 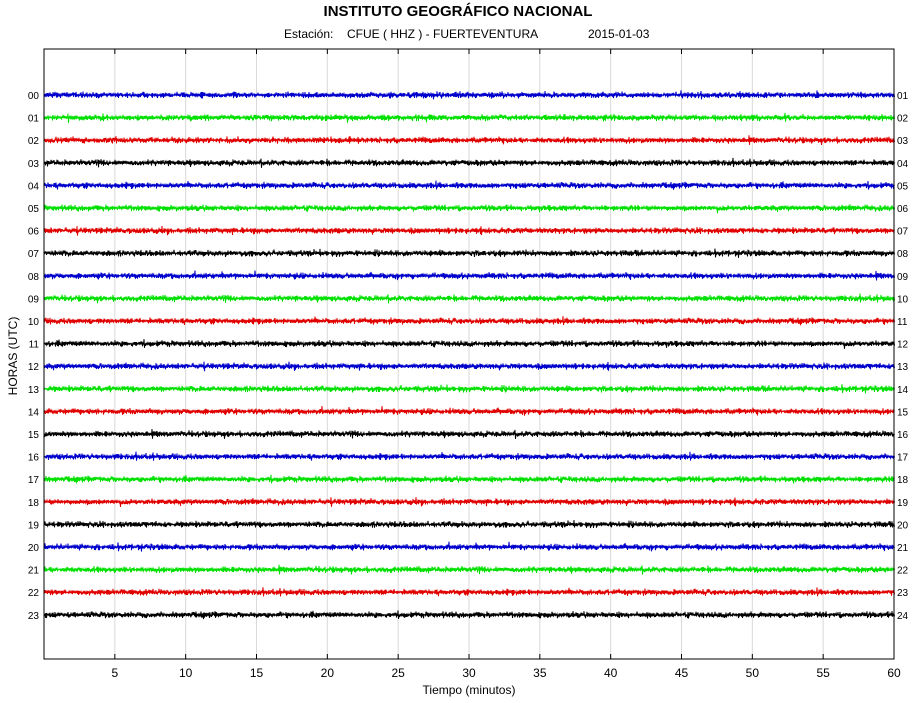 I want to click on x-tick-label: 50, so click(x=753, y=673).